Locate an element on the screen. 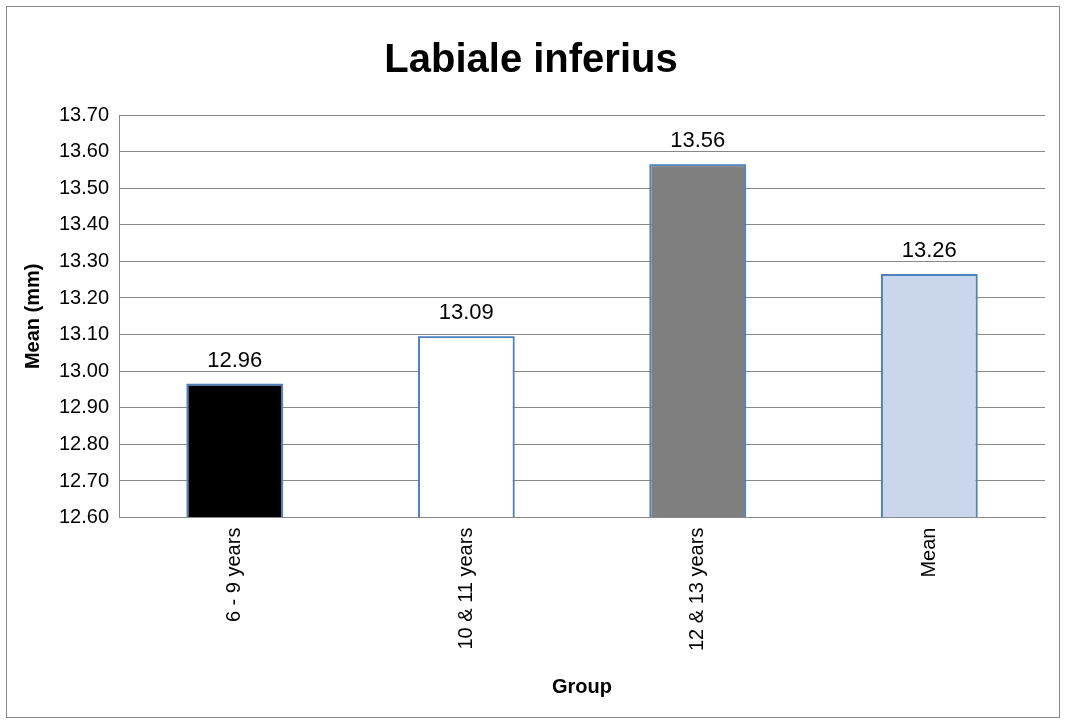  x-tick-label: 12 & 13 years is located at coordinates (696, 589).